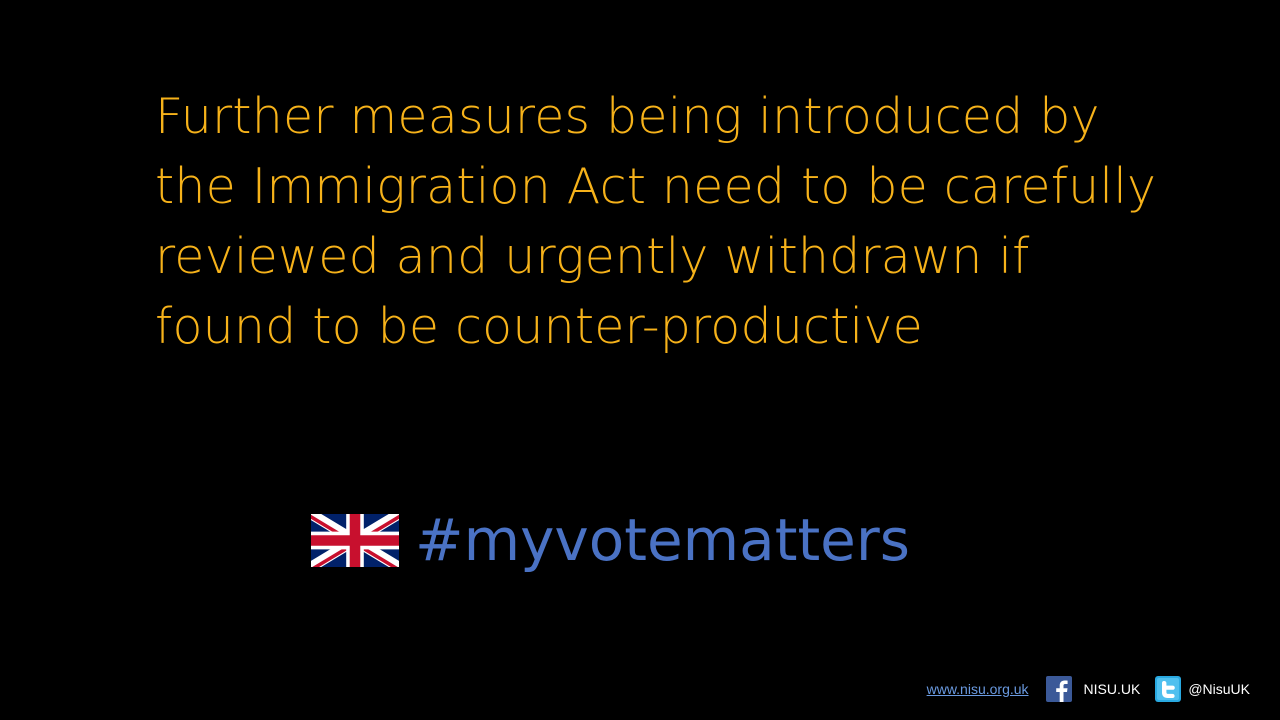 The height and width of the screenshot is (720, 1280). I want to click on footer: www.nisu.org.uk NISU.UK @NisuUK, so click(1088, 689).